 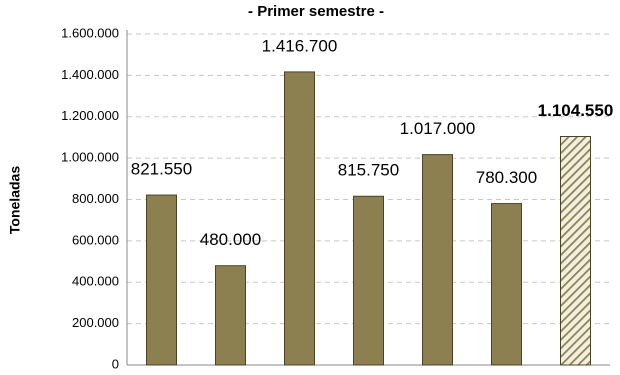 What do you see at coordinates (95, 198) in the screenshot?
I see `y-tick-label: 800.000` at bounding box center [95, 198].